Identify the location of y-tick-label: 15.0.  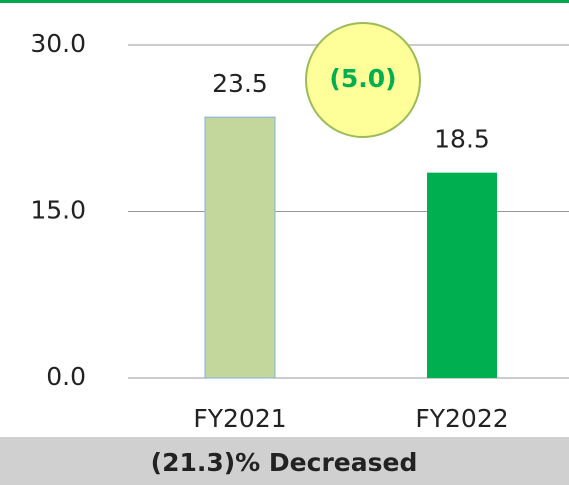
(58, 210).